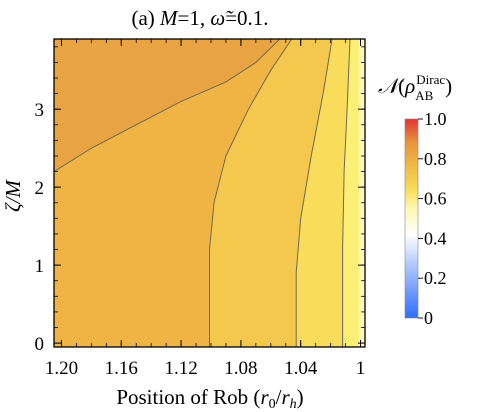 Image resolution: width=478 pixels, height=412 pixels. What do you see at coordinates (40, 188) in the screenshot?
I see `y-tick-label: 2` at bounding box center [40, 188].